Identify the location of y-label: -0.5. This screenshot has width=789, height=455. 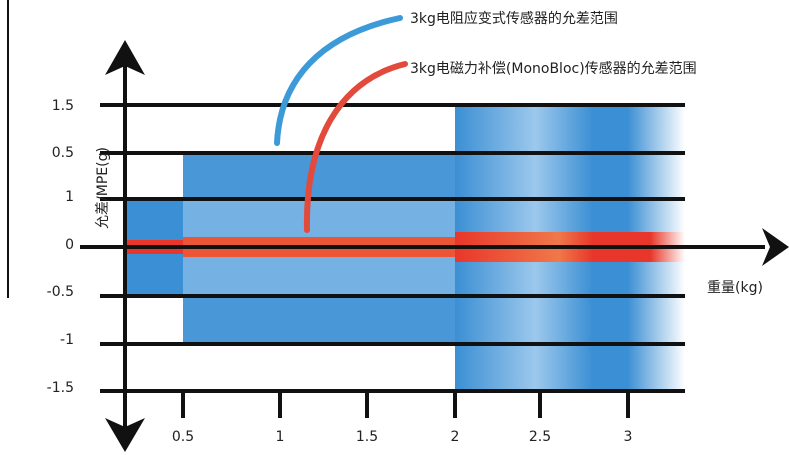
(60, 292).